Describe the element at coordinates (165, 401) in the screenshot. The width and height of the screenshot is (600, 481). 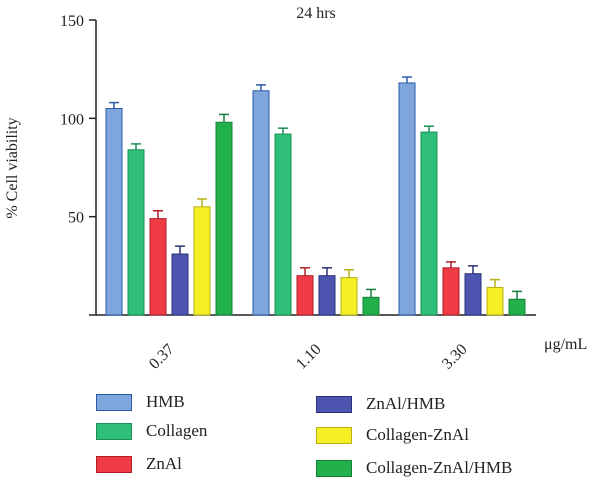
I see `legend-label: HMB` at that location.